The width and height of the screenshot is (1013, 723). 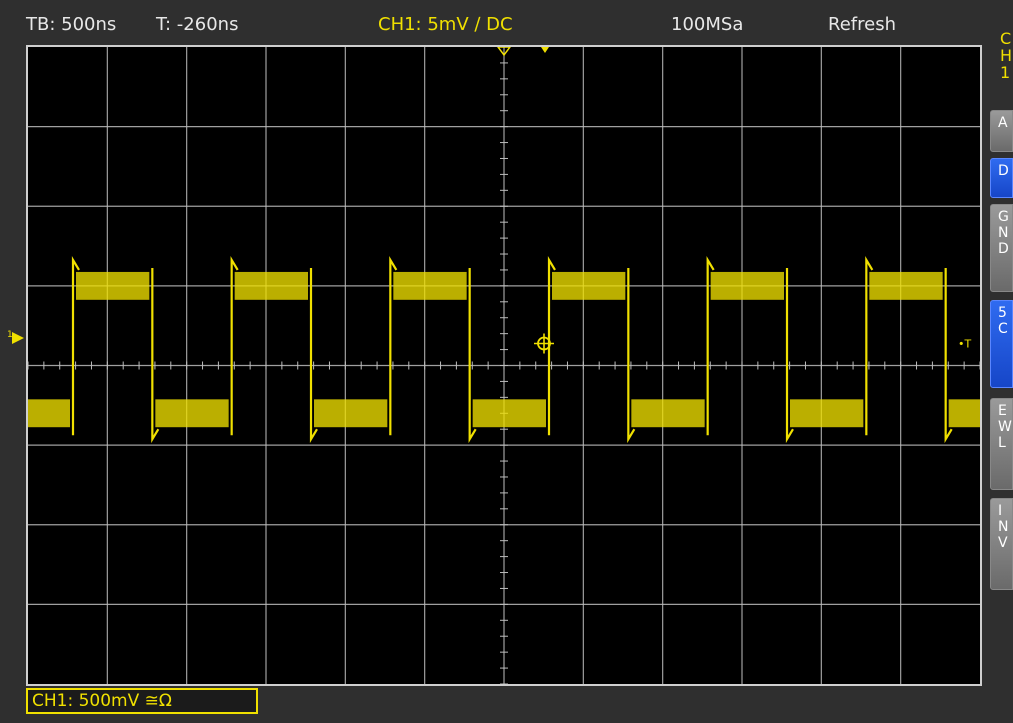 What do you see at coordinates (1003, 527) in the screenshot?
I see `softkey-label: I N V` at bounding box center [1003, 527].